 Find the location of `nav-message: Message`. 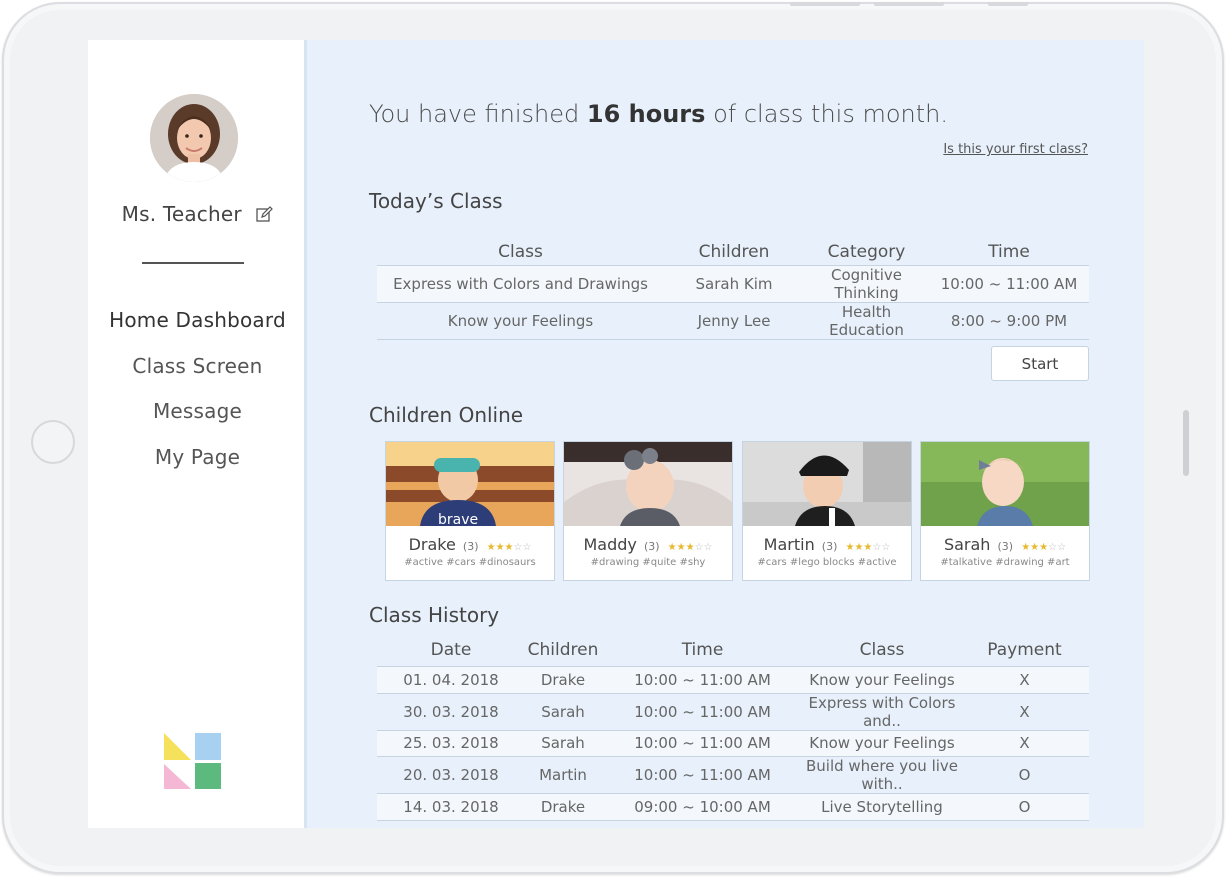

nav-message: Message is located at coordinates (197, 411).